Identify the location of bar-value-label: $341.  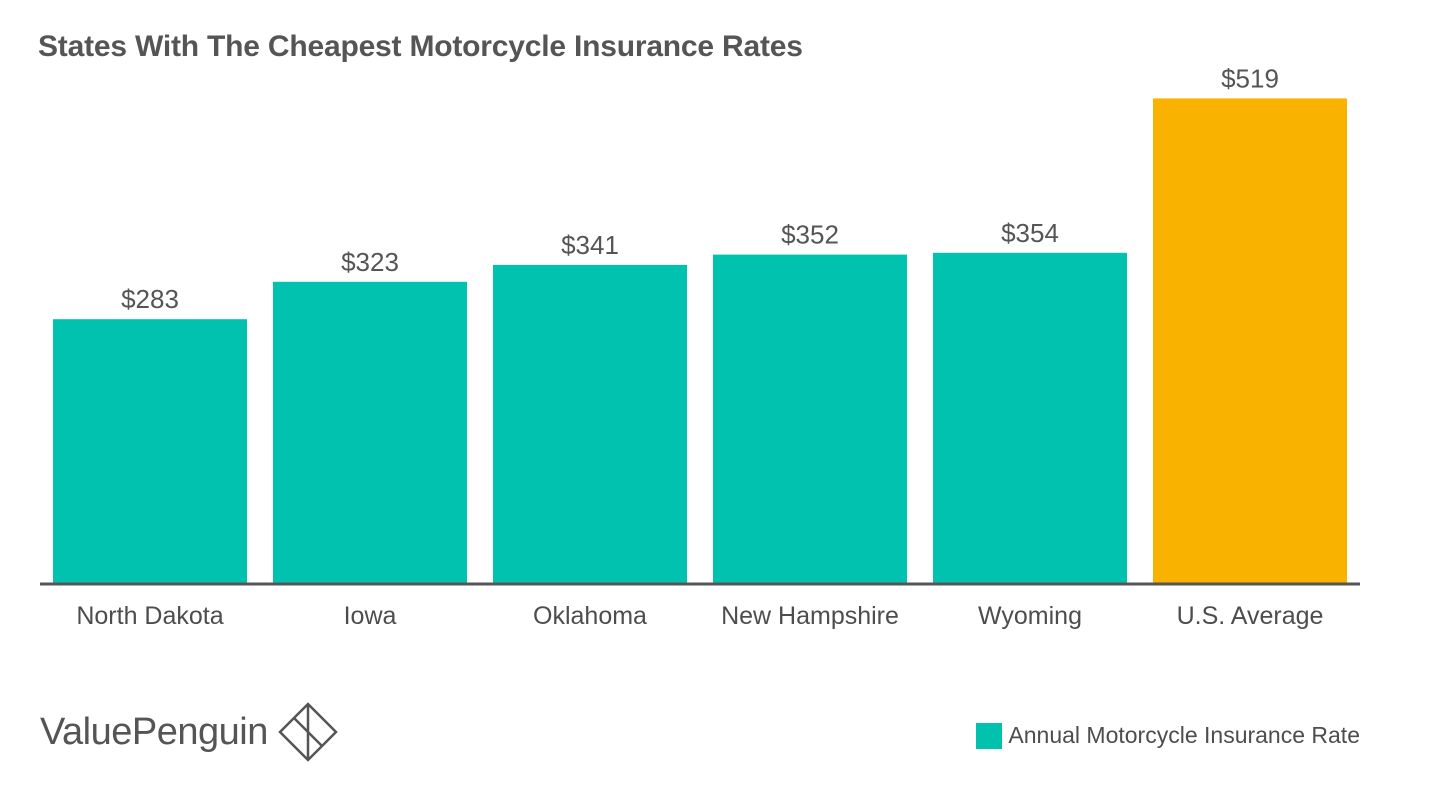
(590, 245).